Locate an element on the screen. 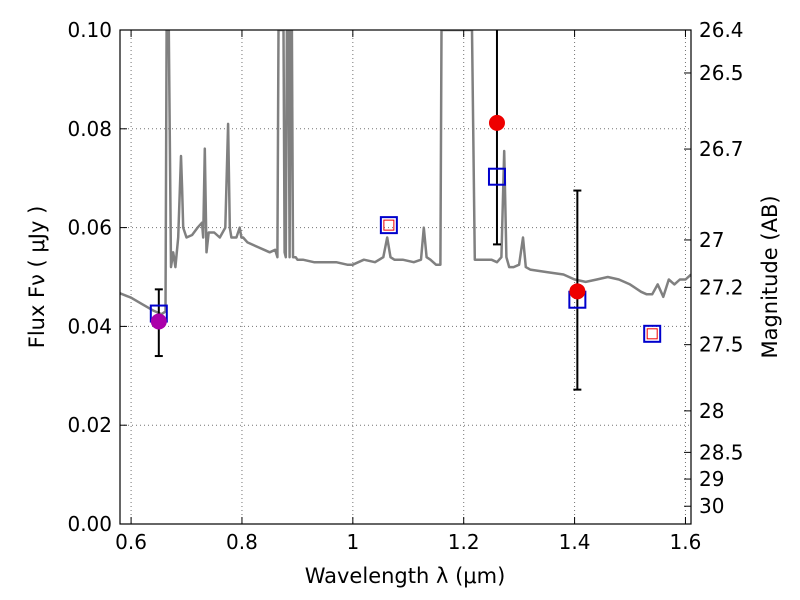 The height and width of the screenshot is (600, 800). x-tick-label: 1.6 is located at coordinates (686, 542).